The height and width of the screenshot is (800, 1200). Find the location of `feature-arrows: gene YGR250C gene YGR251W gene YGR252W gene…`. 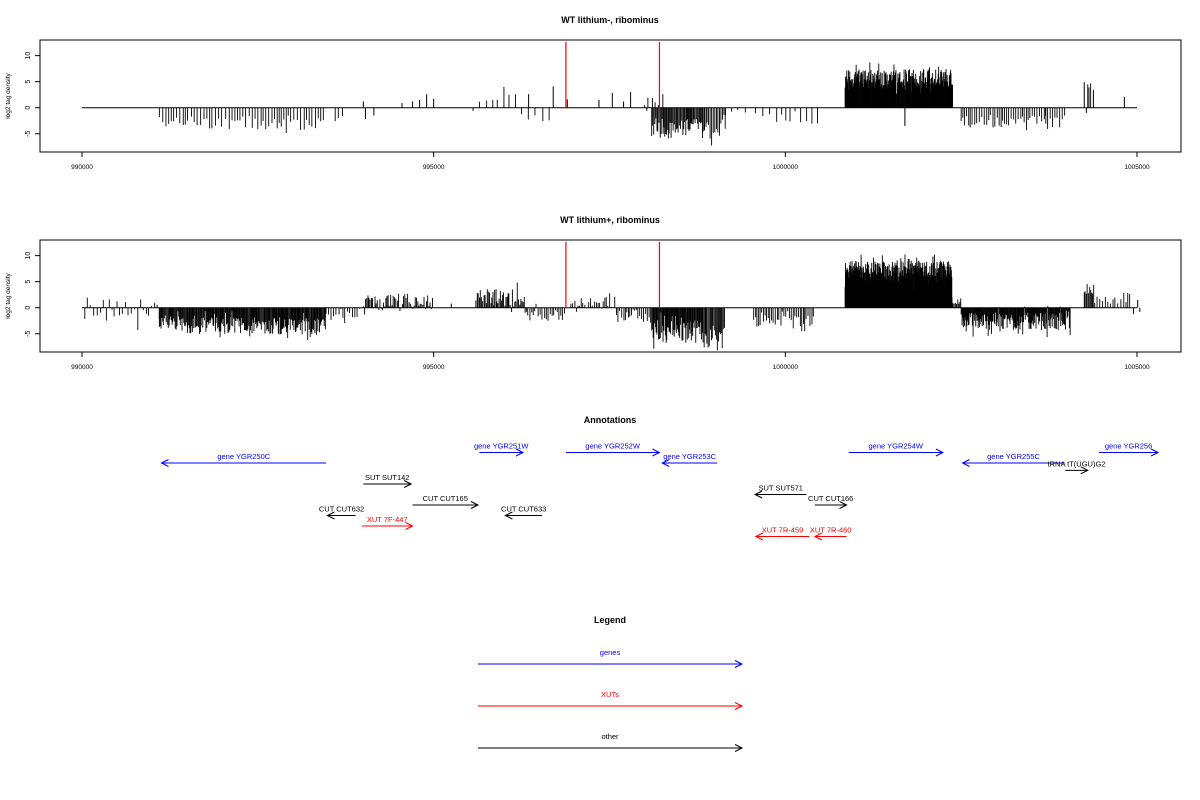

feature-arrows: gene YGR250C gene YGR251W gene YGR252W gene… is located at coordinates (660, 491).